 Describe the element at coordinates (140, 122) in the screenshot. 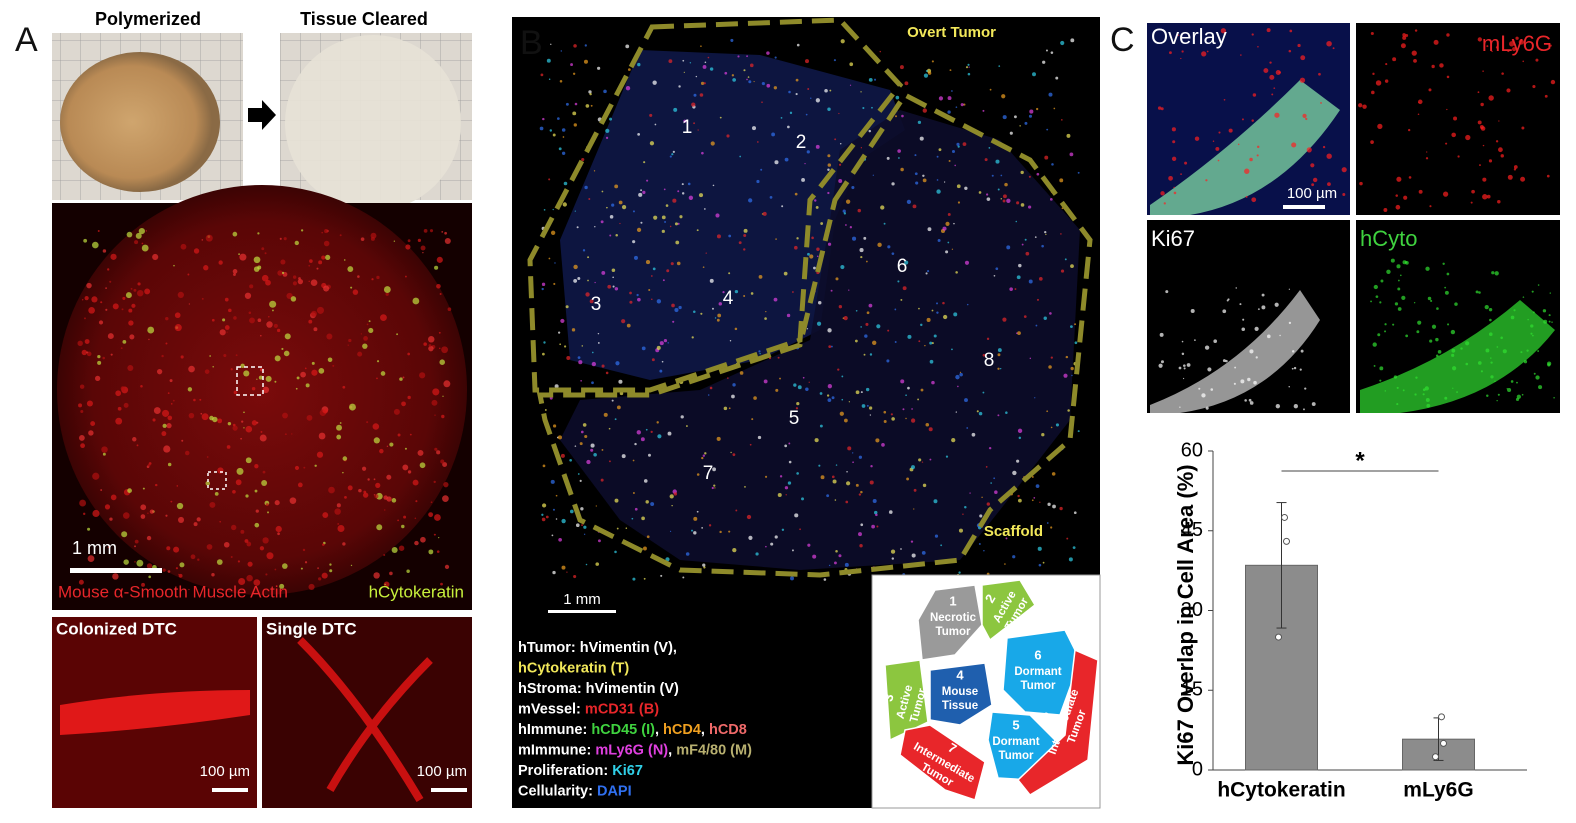

I see `gel` at that location.